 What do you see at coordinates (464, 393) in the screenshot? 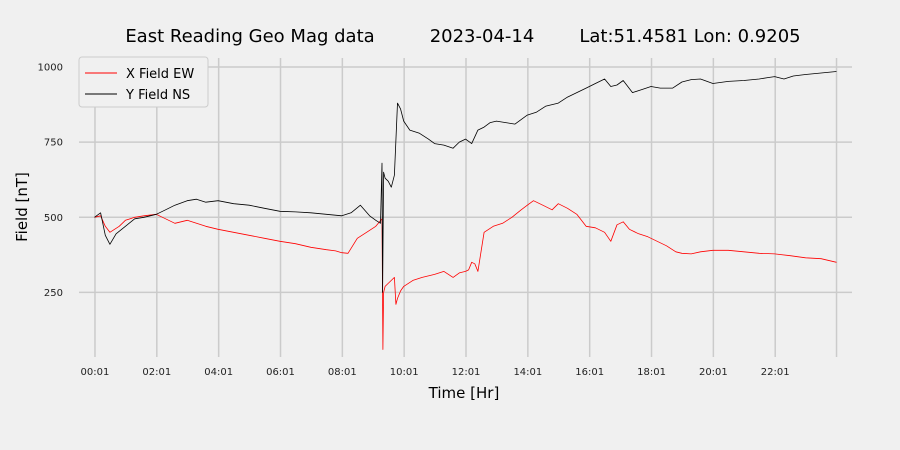
I see `x-axis-label: Time [Hr]` at bounding box center [464, 393].